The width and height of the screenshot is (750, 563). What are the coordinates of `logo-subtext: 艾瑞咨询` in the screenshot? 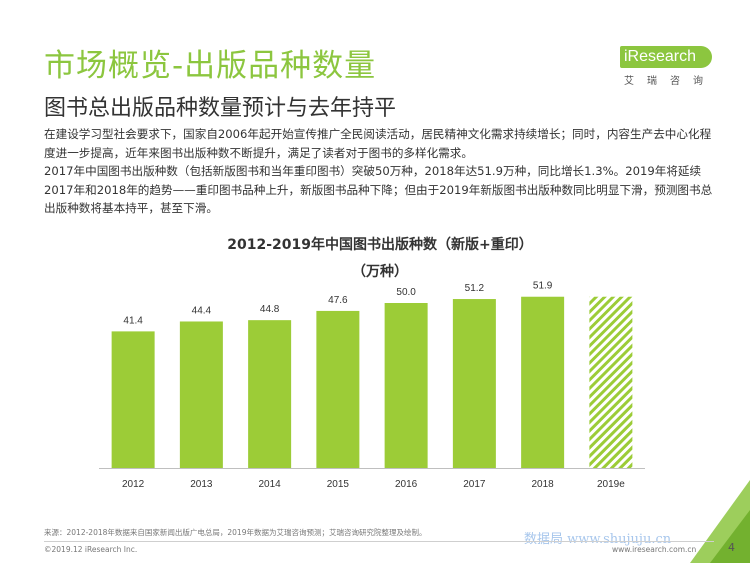 It's located at (670, 81).